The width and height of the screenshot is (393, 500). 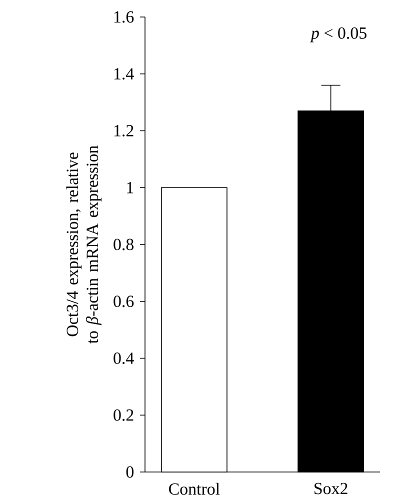 What do you see at coordinates (194, 488) in the screenshot?
I see `x-tick-label: Control` at bounding box center [194, 488].